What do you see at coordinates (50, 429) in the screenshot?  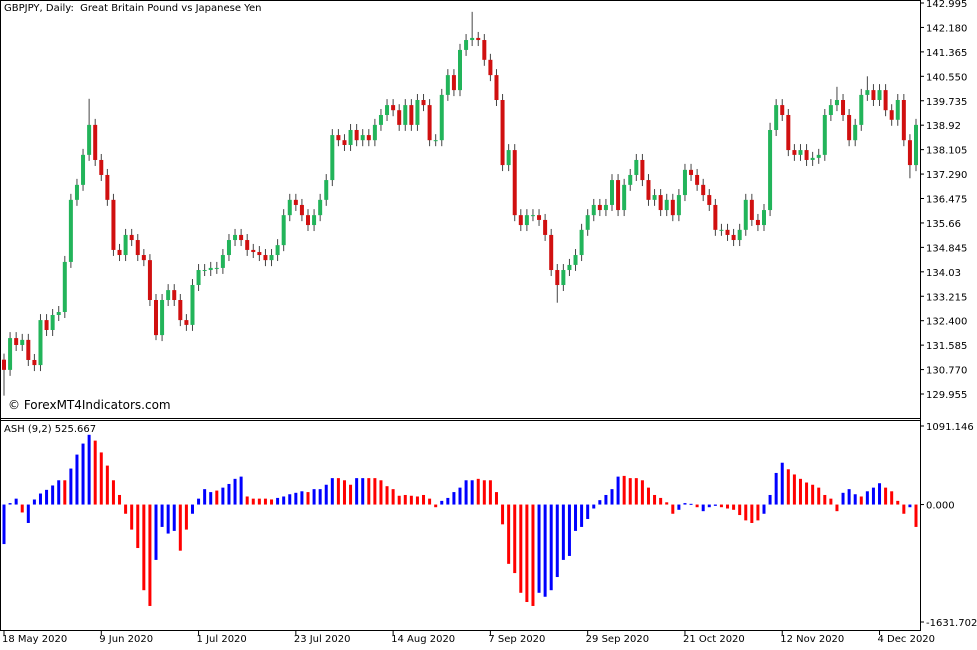 I see `pane-title: ASH (9,2) 525.667` at bounding box center [50, 429].